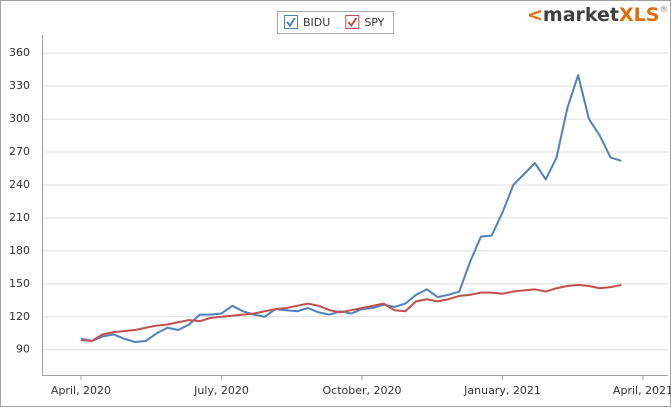 This screenshot has height=407, width=671. What do you see at coordinates (81, 390) in the screenshot?
I see `x-tick-label: April, 2020` at bounding box center [81, 390].